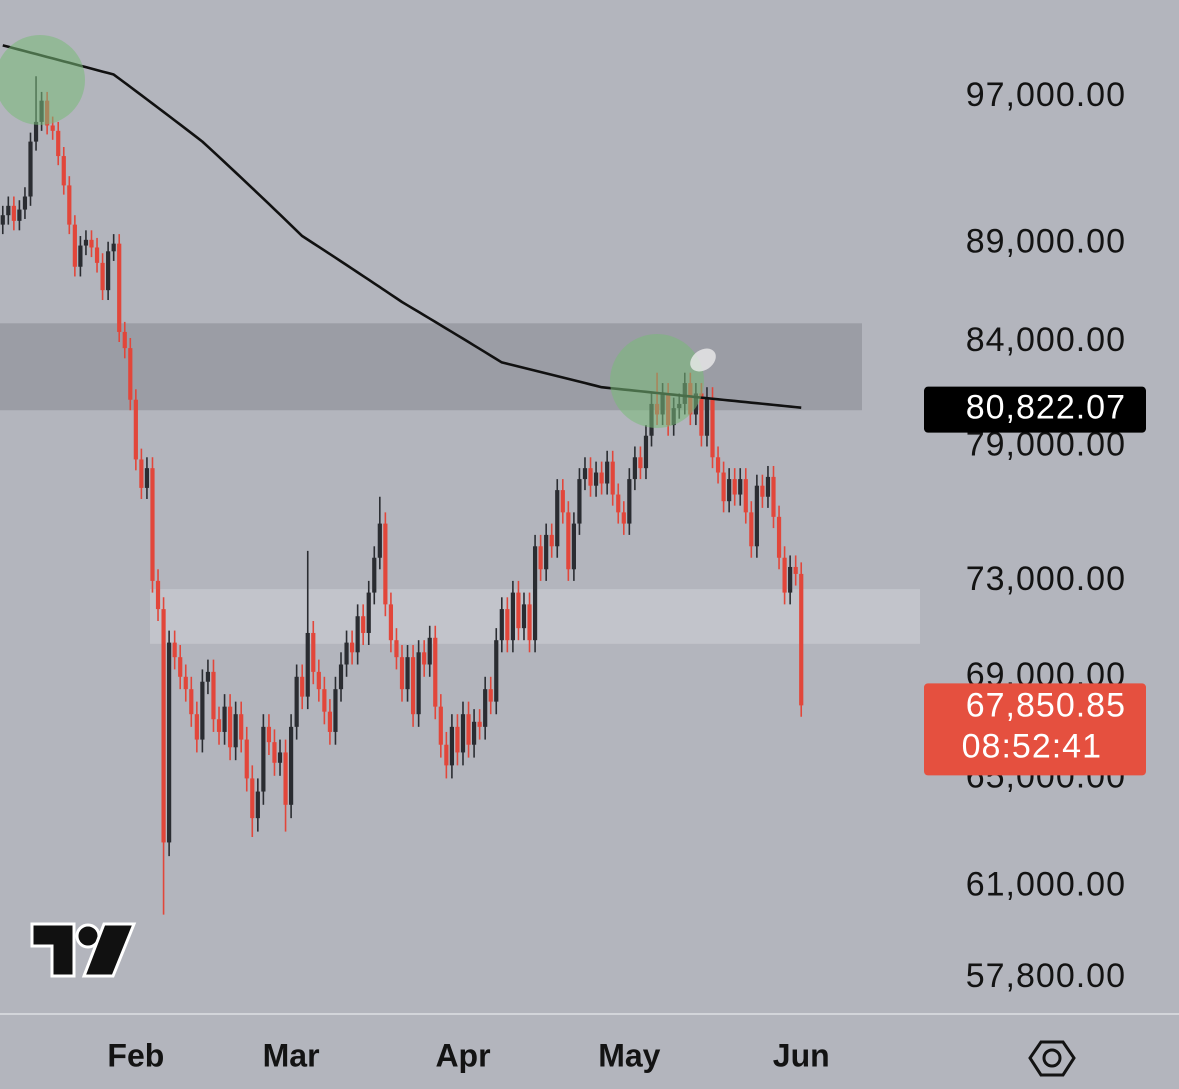  What do you see at coordinates (1046, 408) in the screenshot?
I see `ma-value-label: 80,822.07` at bounding box center [1046, 408].